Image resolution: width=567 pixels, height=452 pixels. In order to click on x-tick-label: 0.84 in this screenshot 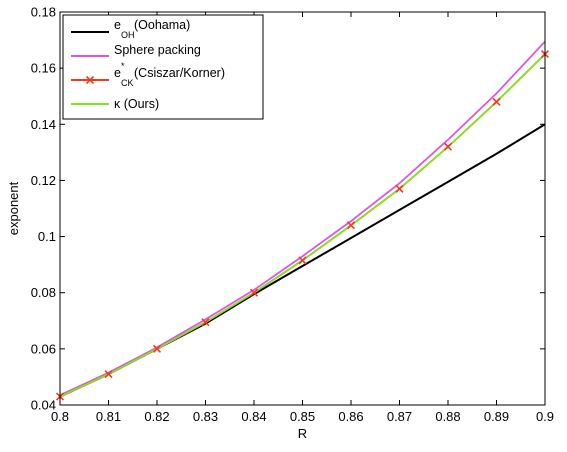, I will do `click(253, 416)`.